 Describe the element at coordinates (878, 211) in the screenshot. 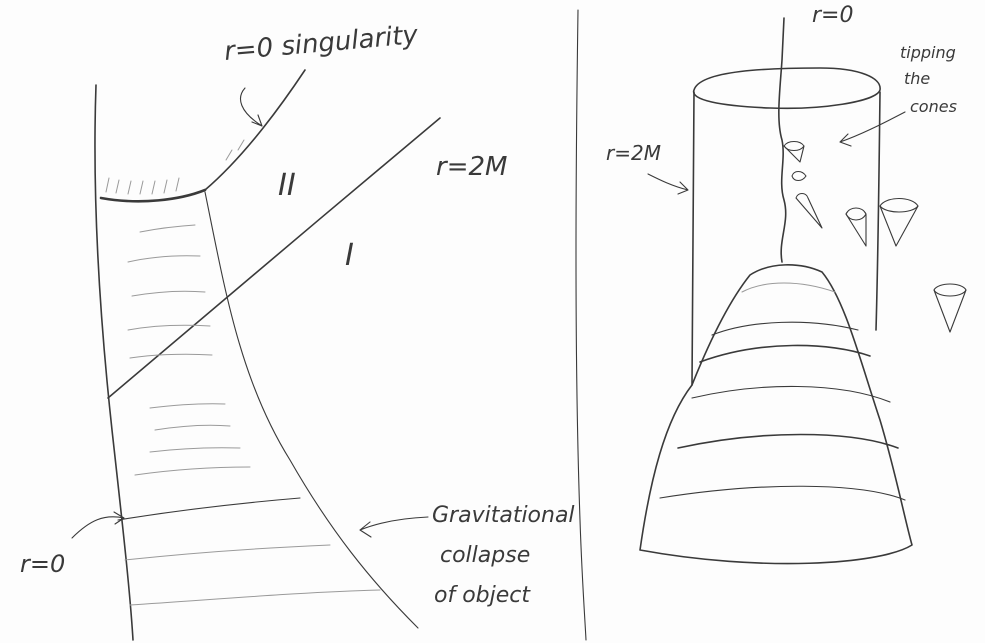

I see `cylinder-right-side` at that location.